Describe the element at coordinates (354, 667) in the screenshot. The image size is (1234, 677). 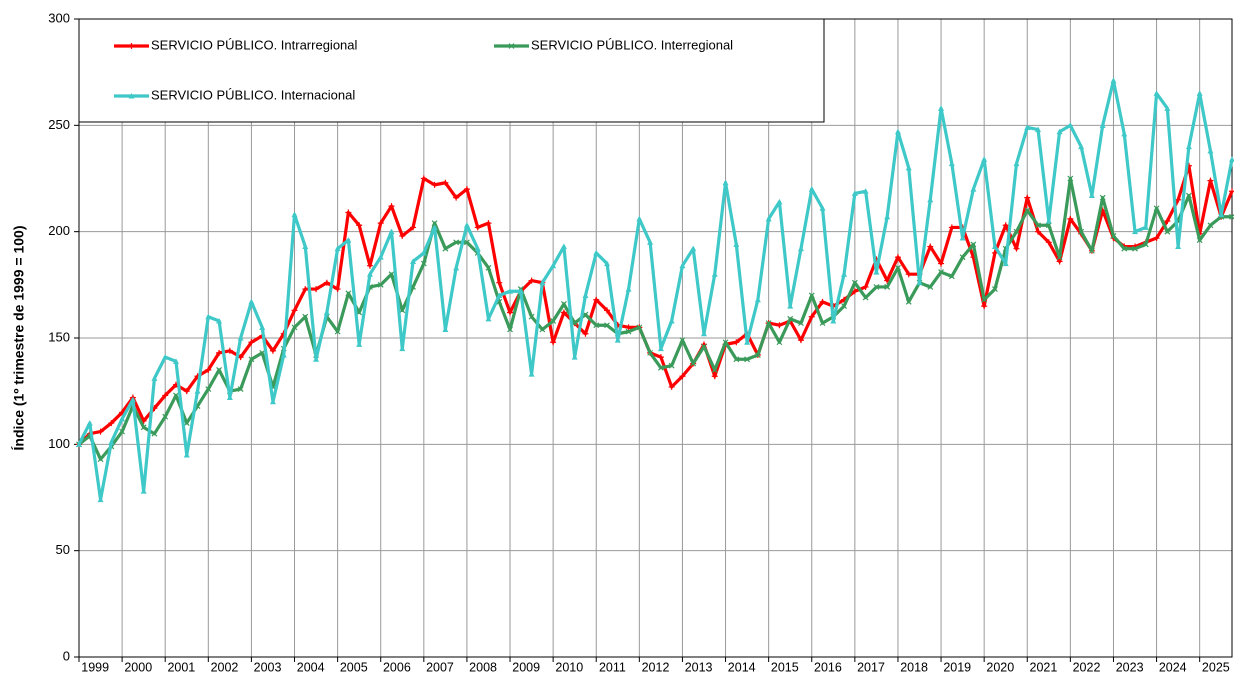
I see `x-tick-label: 2005` at that location.